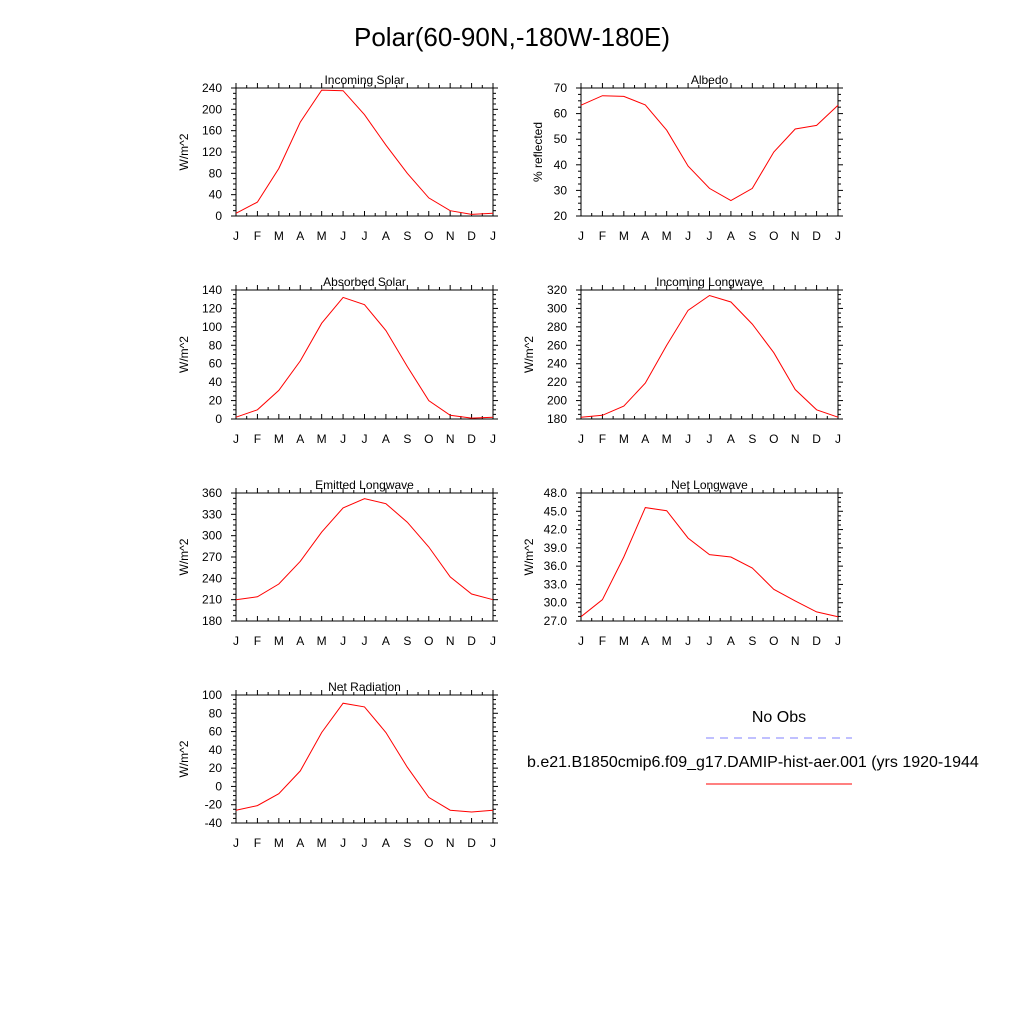 The width and height of the screenshot is (1024, 1024). I want to click on panel-title: Net Longwave, so click(709, 485).